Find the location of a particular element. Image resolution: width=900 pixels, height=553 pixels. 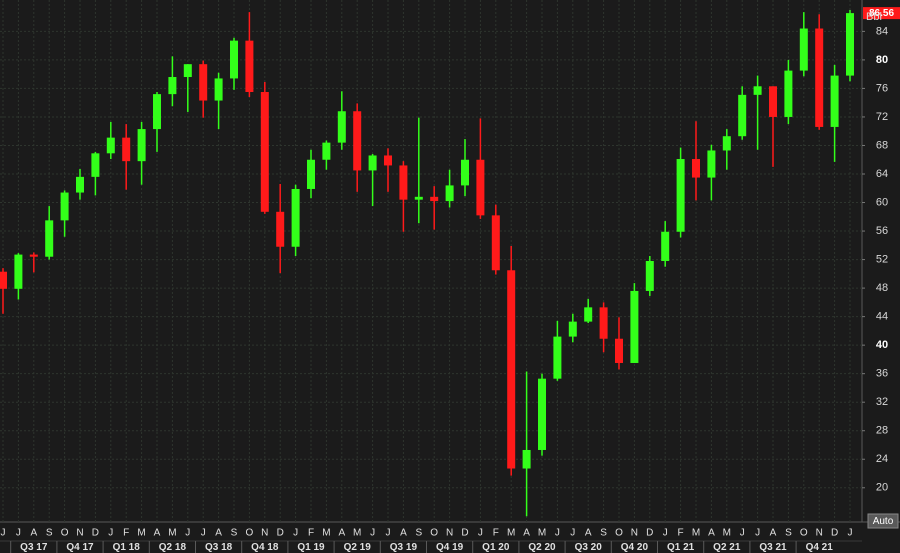

y-tick-label: 32 is located at coordinates (882, 402).